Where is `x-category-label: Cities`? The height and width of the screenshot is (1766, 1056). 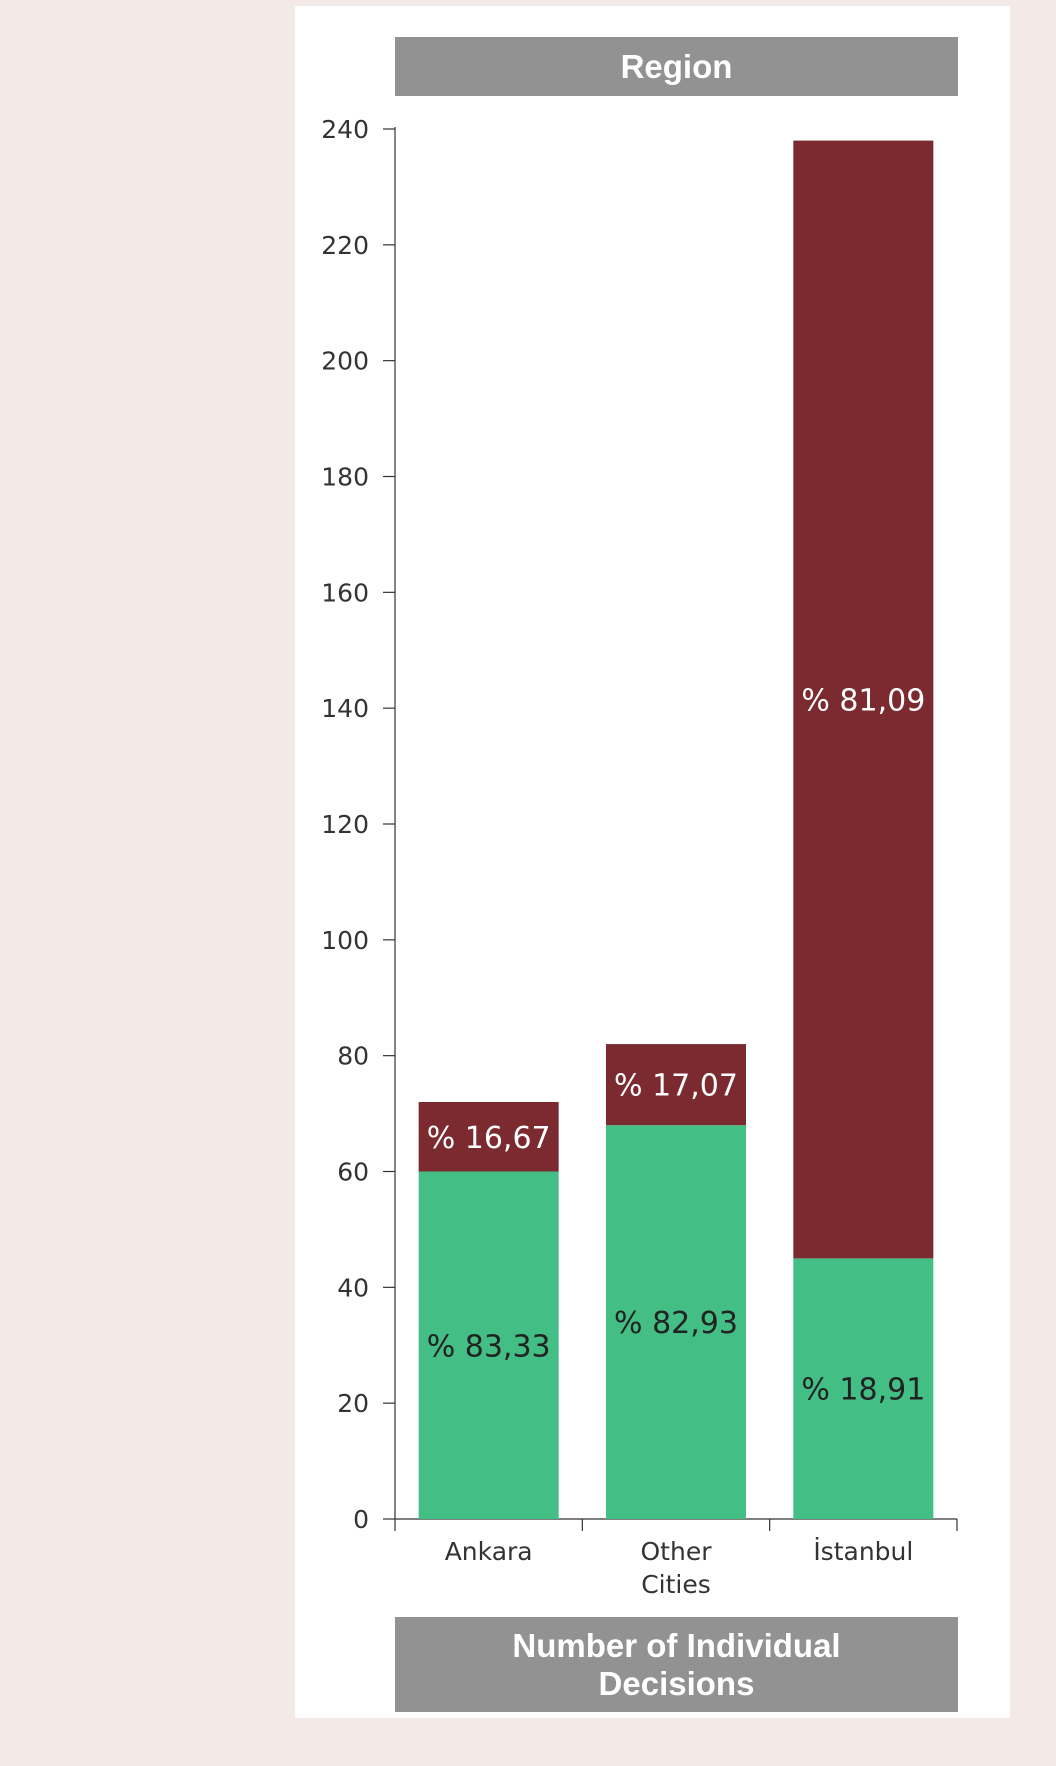
x-category-label: Cities is located at coordinates (676, 1584).